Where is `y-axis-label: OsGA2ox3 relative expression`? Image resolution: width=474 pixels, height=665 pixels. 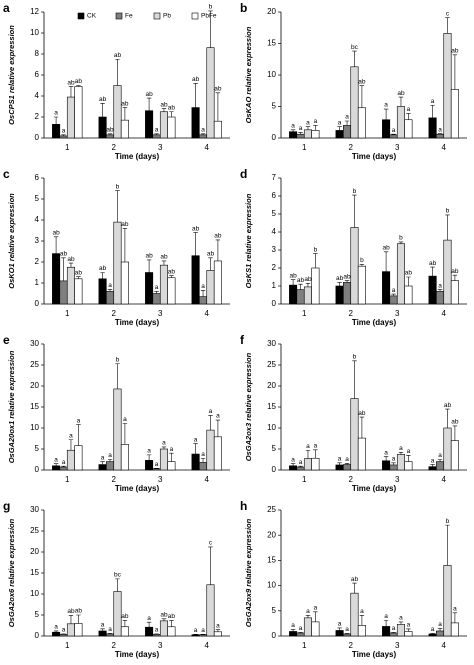
y-axis-label: OsGA2ox3 relative expression is located at coordinates (248, 406).